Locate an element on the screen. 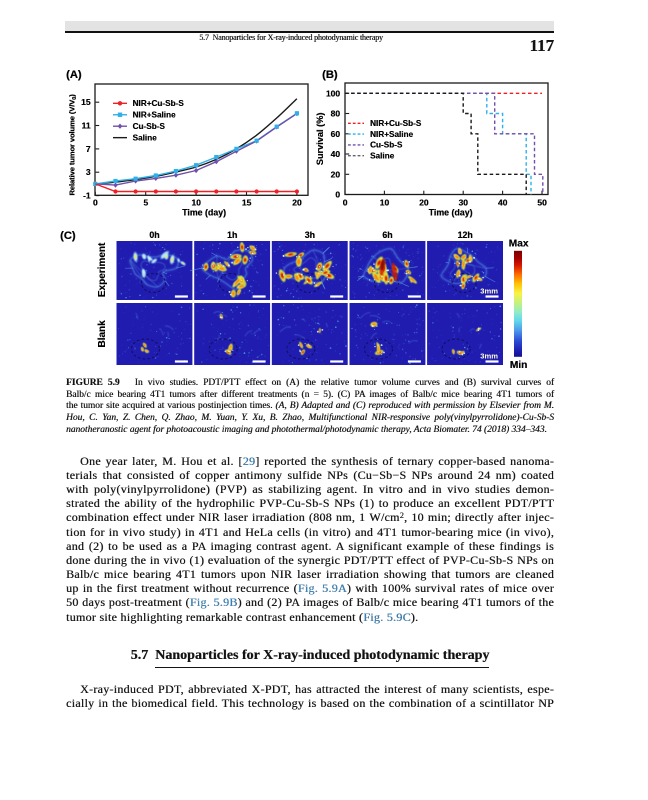 The height and width of the screenshot is (800, 648). svg-text: 7 is located at coordinates (88, 149).